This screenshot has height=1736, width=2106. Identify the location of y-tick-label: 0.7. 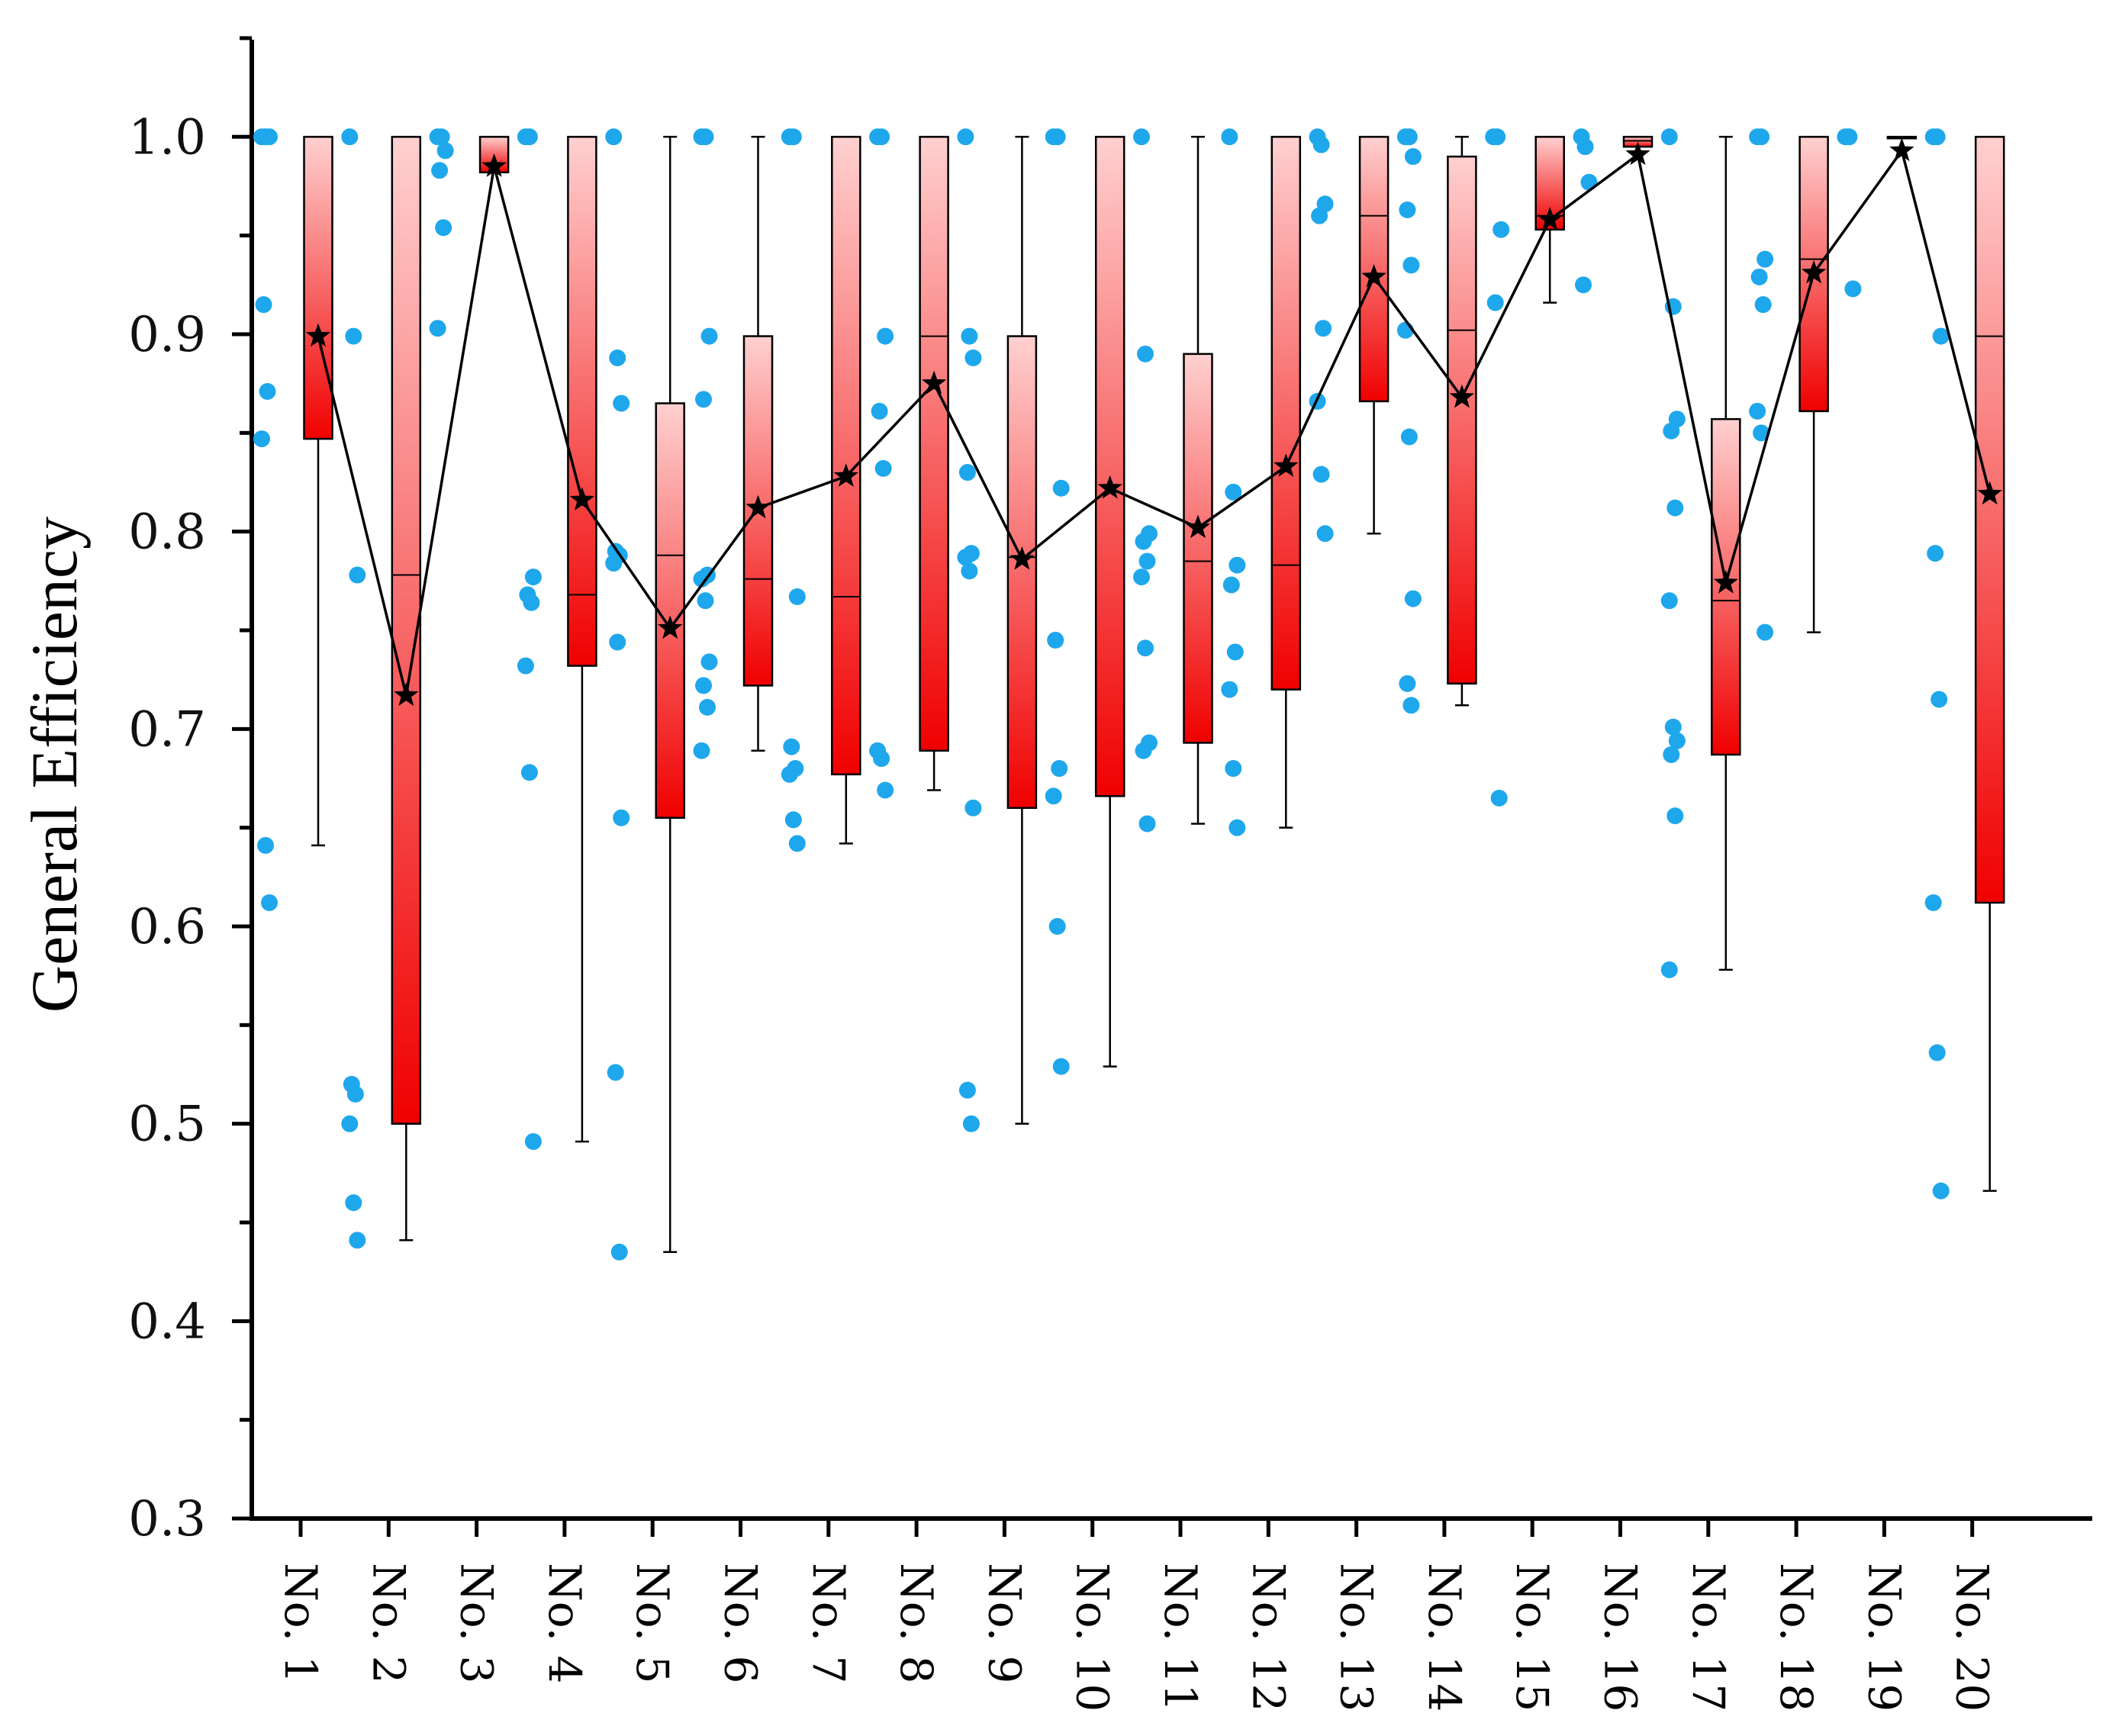
(167, 730).